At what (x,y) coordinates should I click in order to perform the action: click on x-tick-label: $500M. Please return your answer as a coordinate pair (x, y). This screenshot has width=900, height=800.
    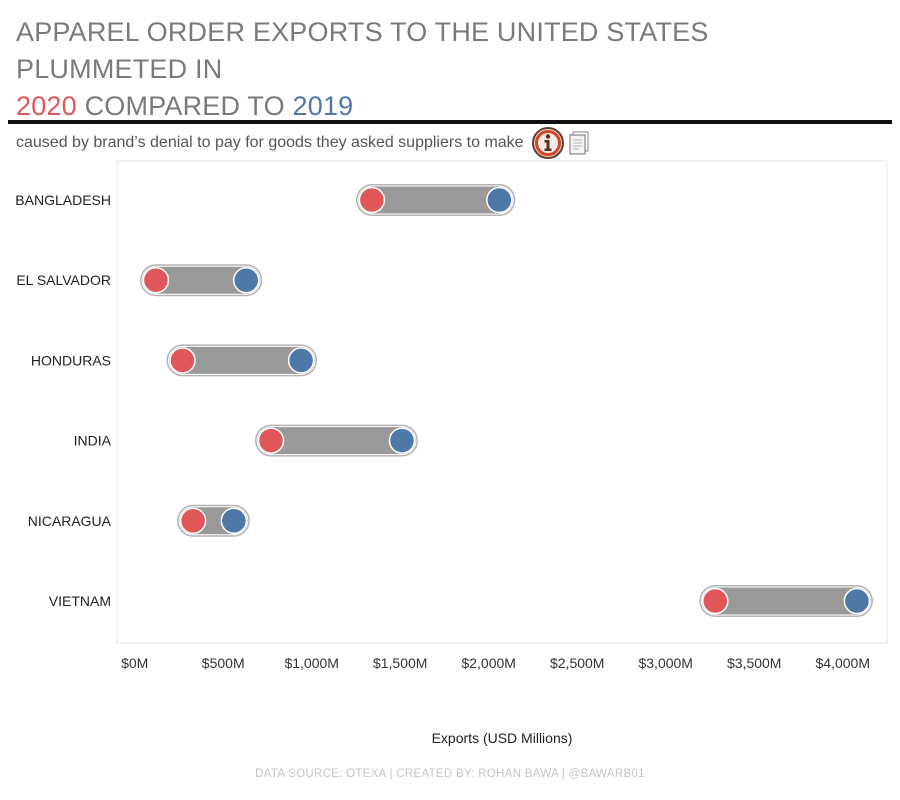
    Looking at the image, I should click on (223, 663).